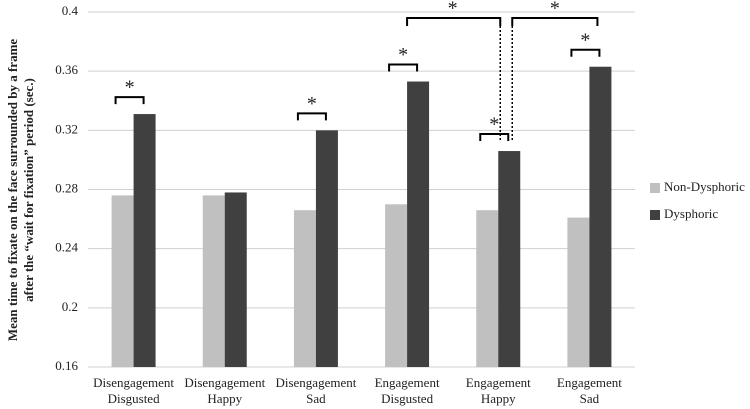 The width and height of the screenshot is (750, 409). Describe the element at coordinates (704, 186) in the screenshot. I see `legend-label: Non-Dysphoric` at that location.